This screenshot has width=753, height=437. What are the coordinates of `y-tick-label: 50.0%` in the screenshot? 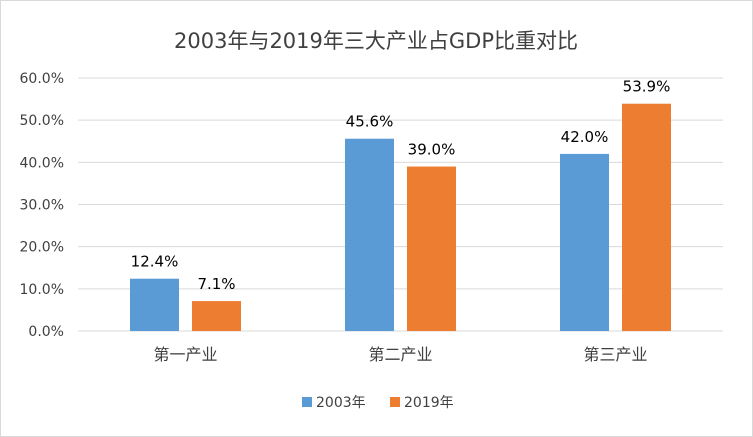 It's located at (42, 121).